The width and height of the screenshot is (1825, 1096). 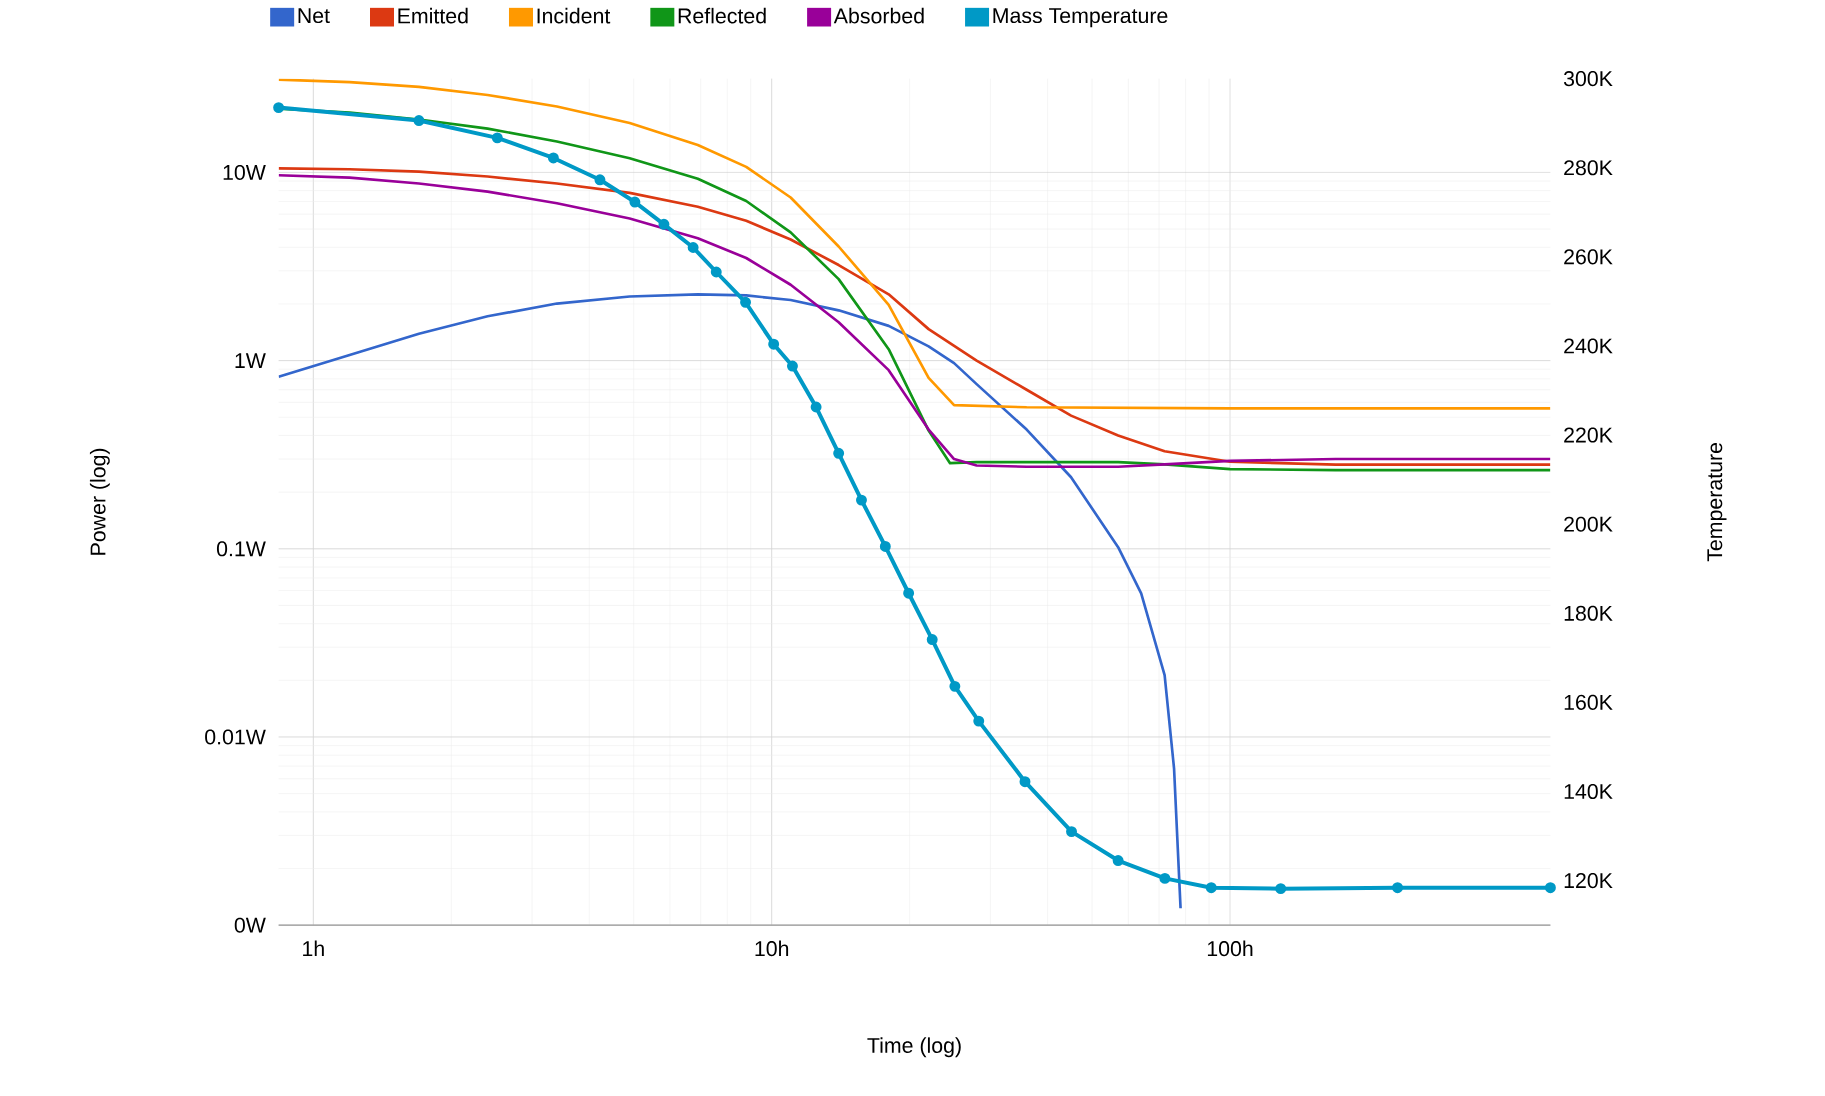 I want to click on y2-tick-label: 260K, so click(x=1588, y=257).